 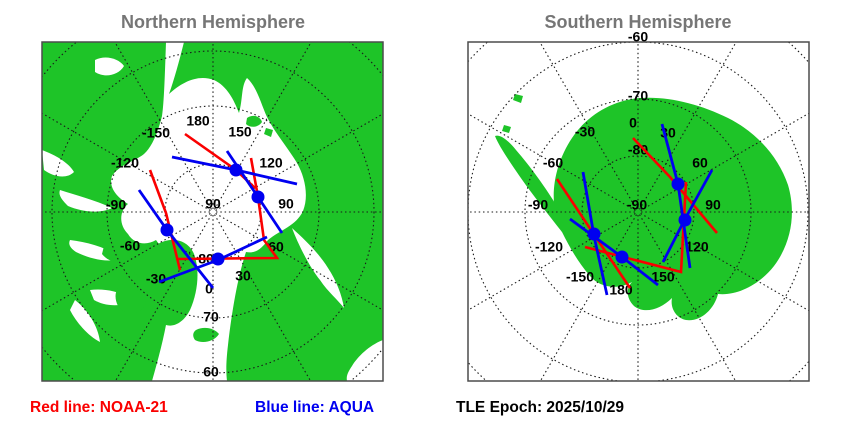 What do you see at coordinates (99, 407) in the screenshot?
I see `legend-red-noaa21: Red line: NOAA-21` at bounding box center [99, 407].